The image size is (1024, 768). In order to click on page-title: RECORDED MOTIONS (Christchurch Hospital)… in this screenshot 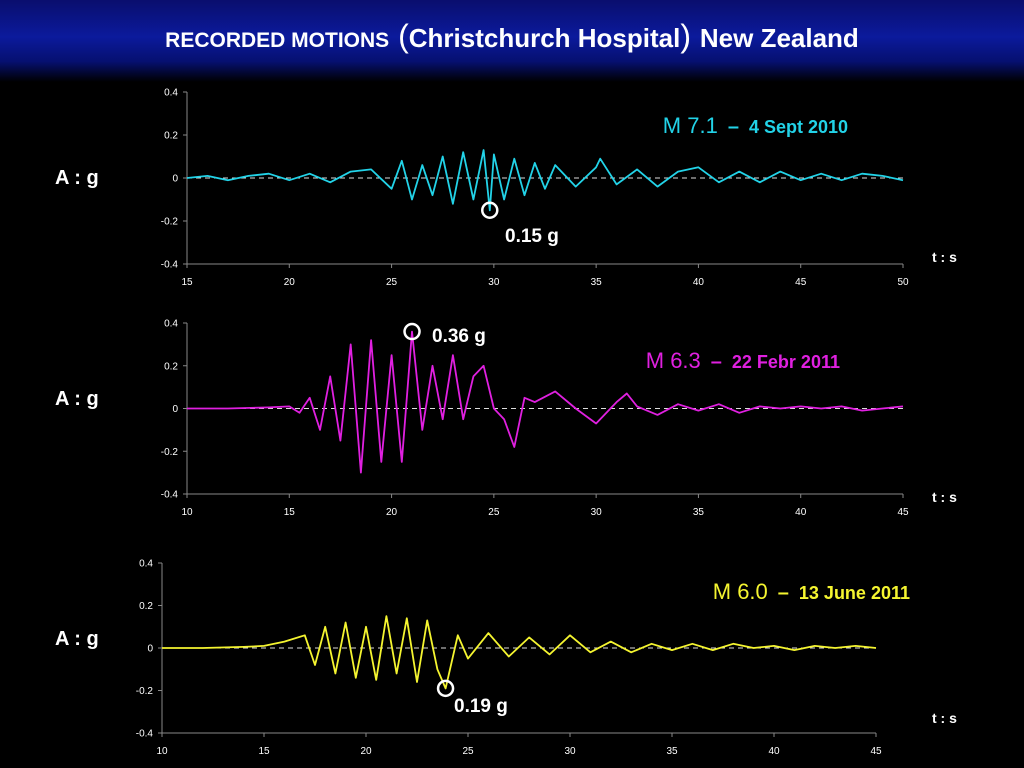, I will do `click(512, 36)`.